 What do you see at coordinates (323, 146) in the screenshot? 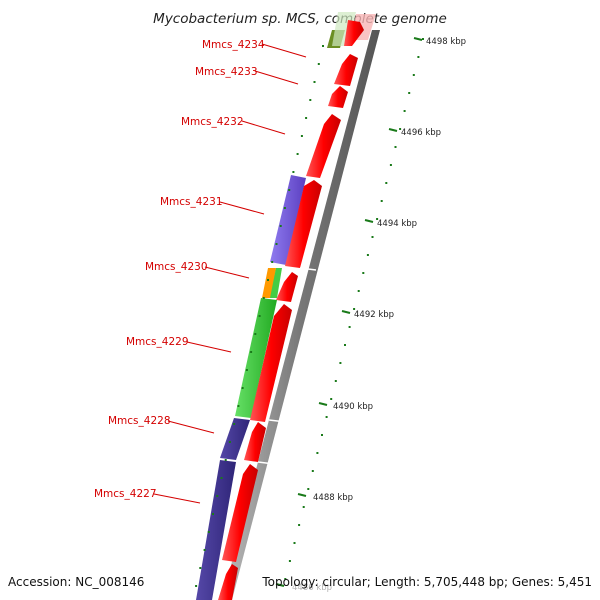
I see `gene-arrow-mmcs-4232-b` at bounding box center [323, 146].